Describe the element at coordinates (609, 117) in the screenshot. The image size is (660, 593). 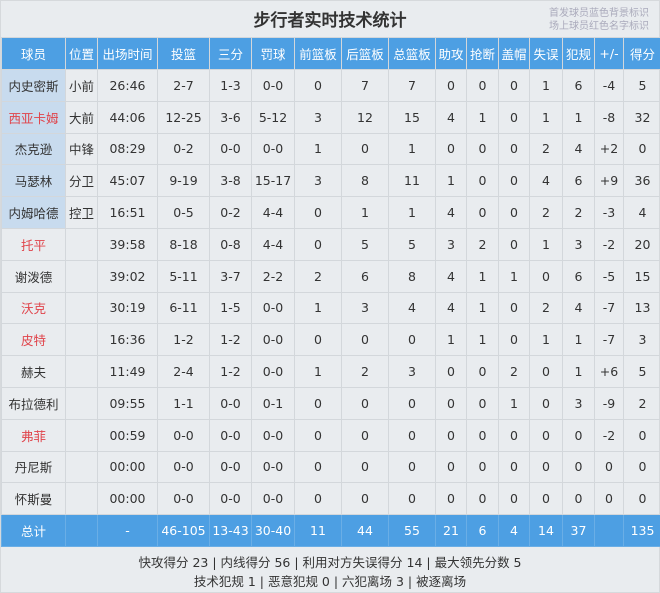
I see `stat-cell: -8` at that location.